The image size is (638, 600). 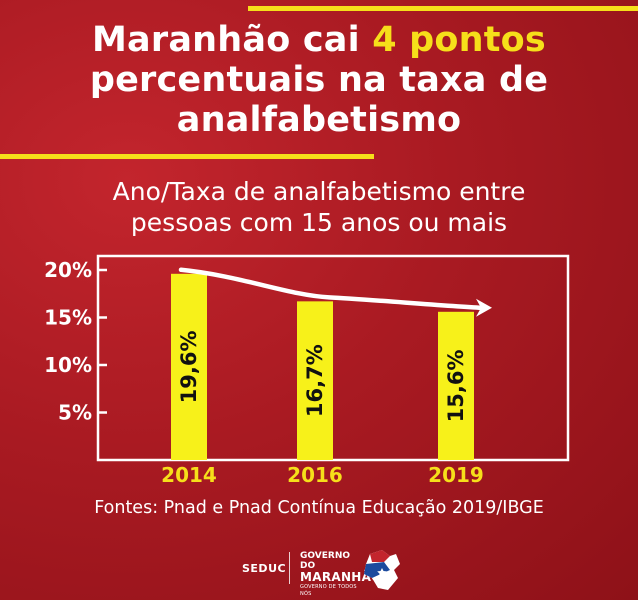 What do you see at coordinates (341, 577) in the screenshot?
I see `gov-name-text: MARANHÃO` at bounding box center [341, 577].